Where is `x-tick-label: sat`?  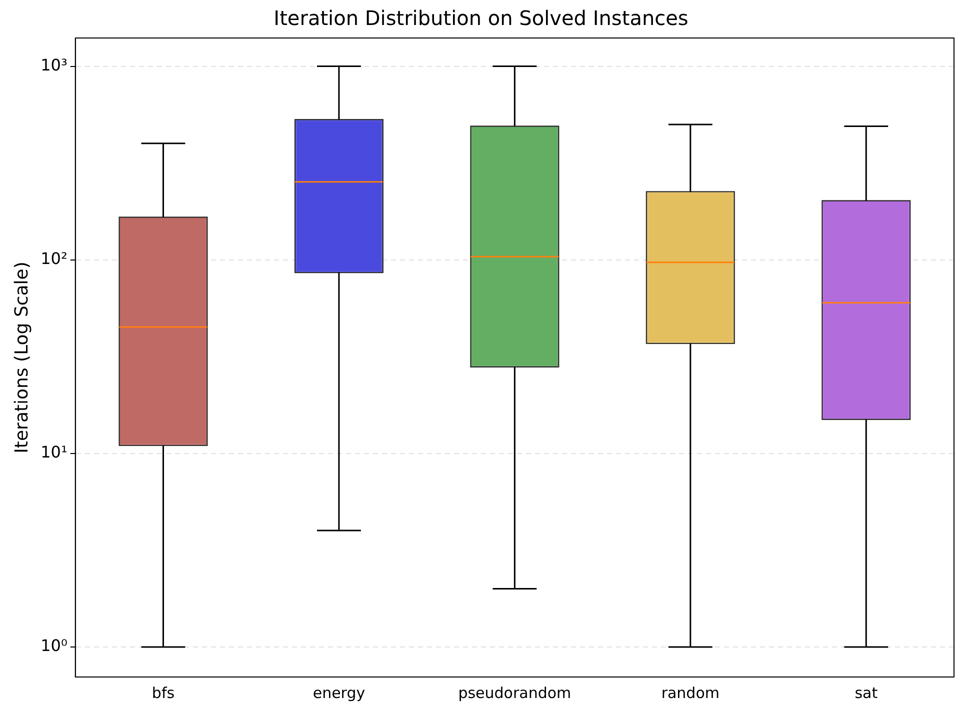
x-tick-label: sat is located at coordinates (866, 693).